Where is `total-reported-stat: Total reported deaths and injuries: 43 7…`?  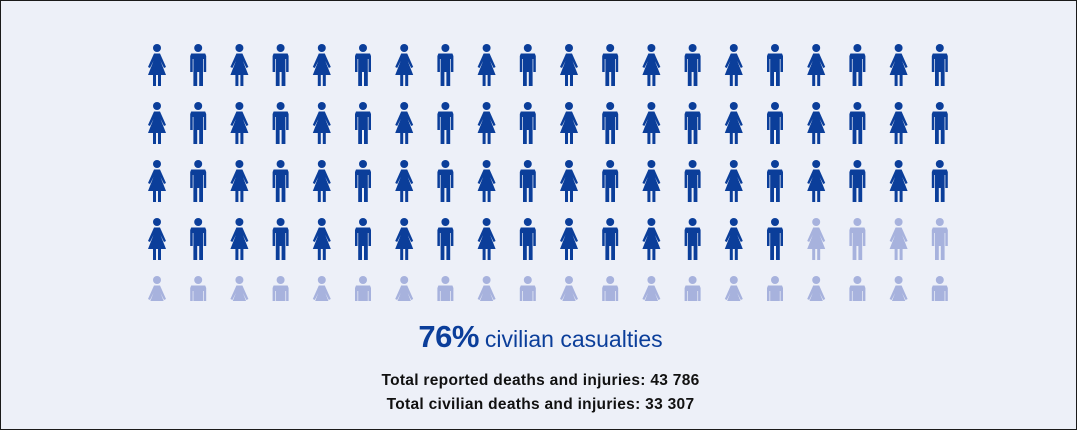 total-reported-stat: Total reported deaths and injuries: 43 7… is located at coordinates (540, 380).